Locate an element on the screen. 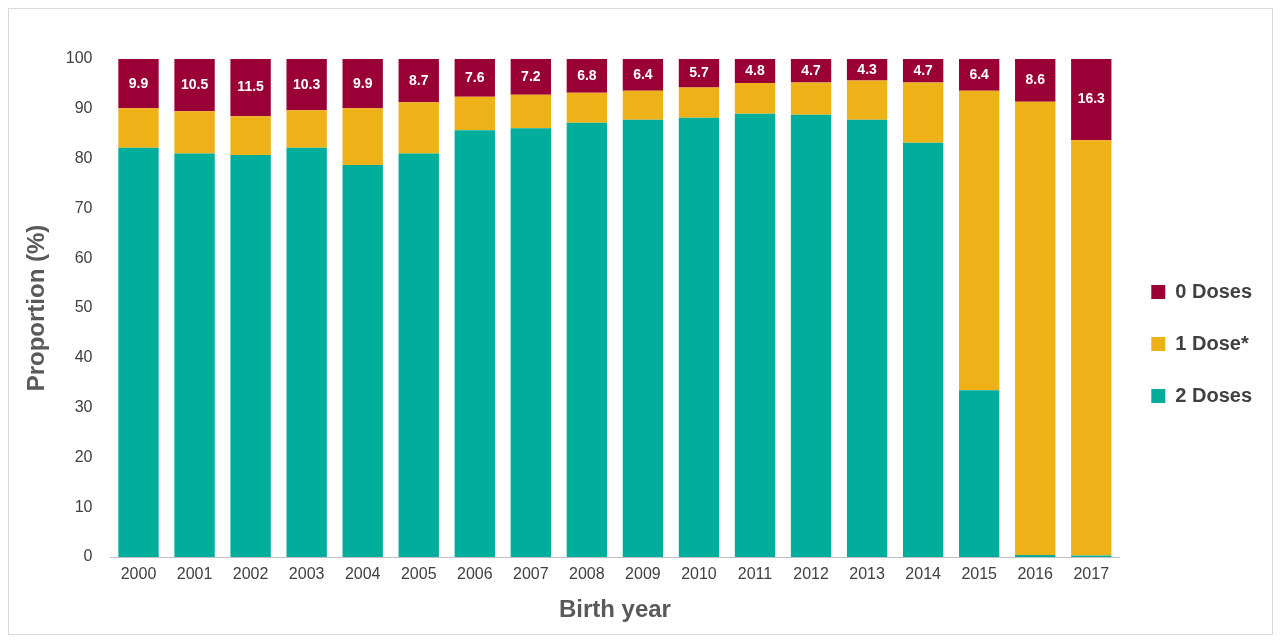 Image resolution: width=1281 pixels, height=643 pixels. legend-label: 1 Dose* is located at coordinates (1212, 342).